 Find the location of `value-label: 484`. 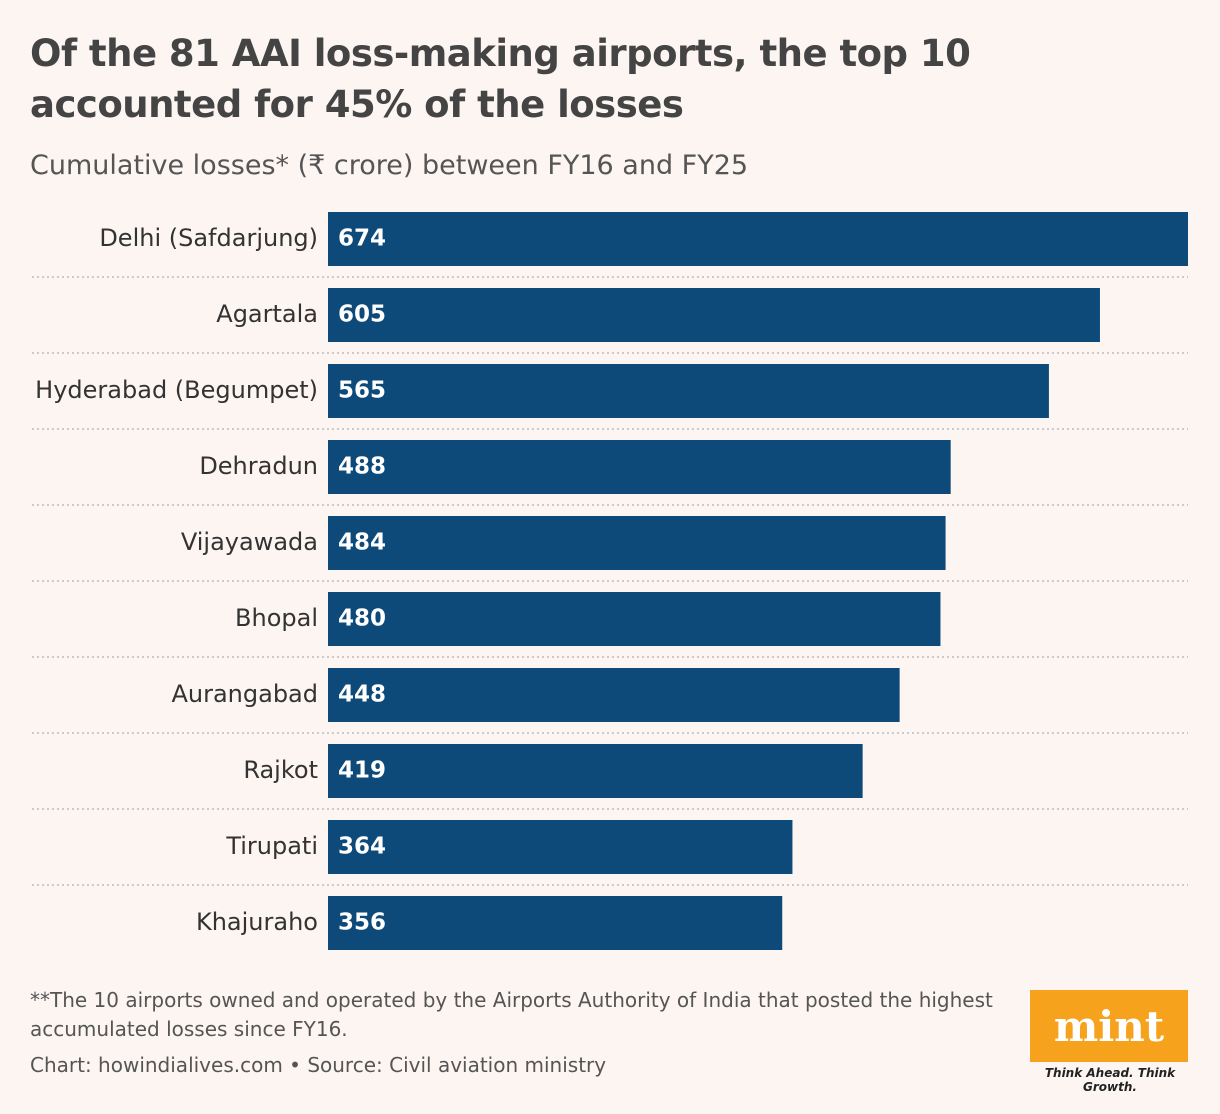

value-label: 484 is located at coordinates (362, 543).